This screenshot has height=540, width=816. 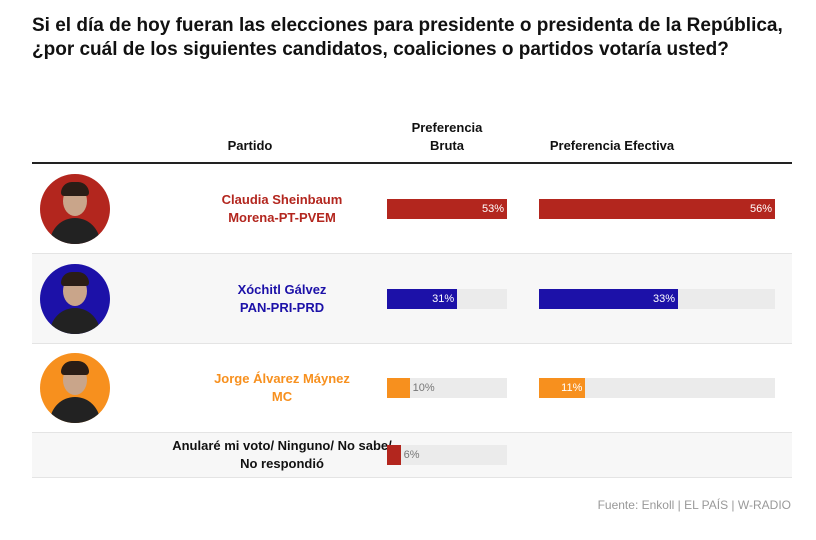 I want to click on header-rule, so click(x=412, y=163).